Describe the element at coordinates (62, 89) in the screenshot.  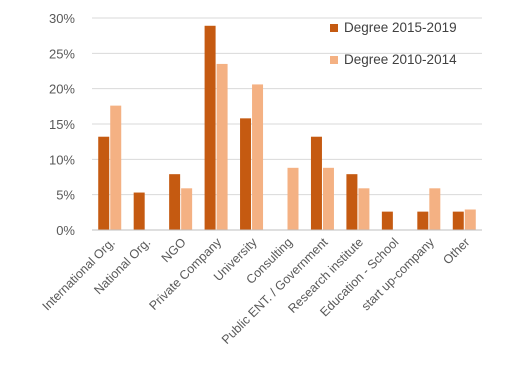
I see `y-tick-label: 20%` at that location.